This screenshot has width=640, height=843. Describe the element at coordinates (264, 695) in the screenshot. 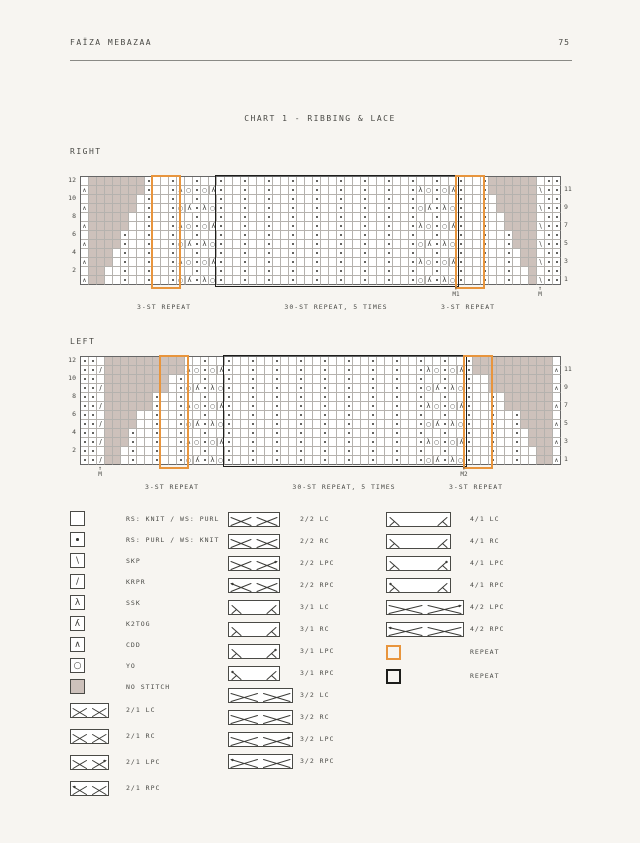

I see `cable-3-2-lc-icon-wrap` at that location.